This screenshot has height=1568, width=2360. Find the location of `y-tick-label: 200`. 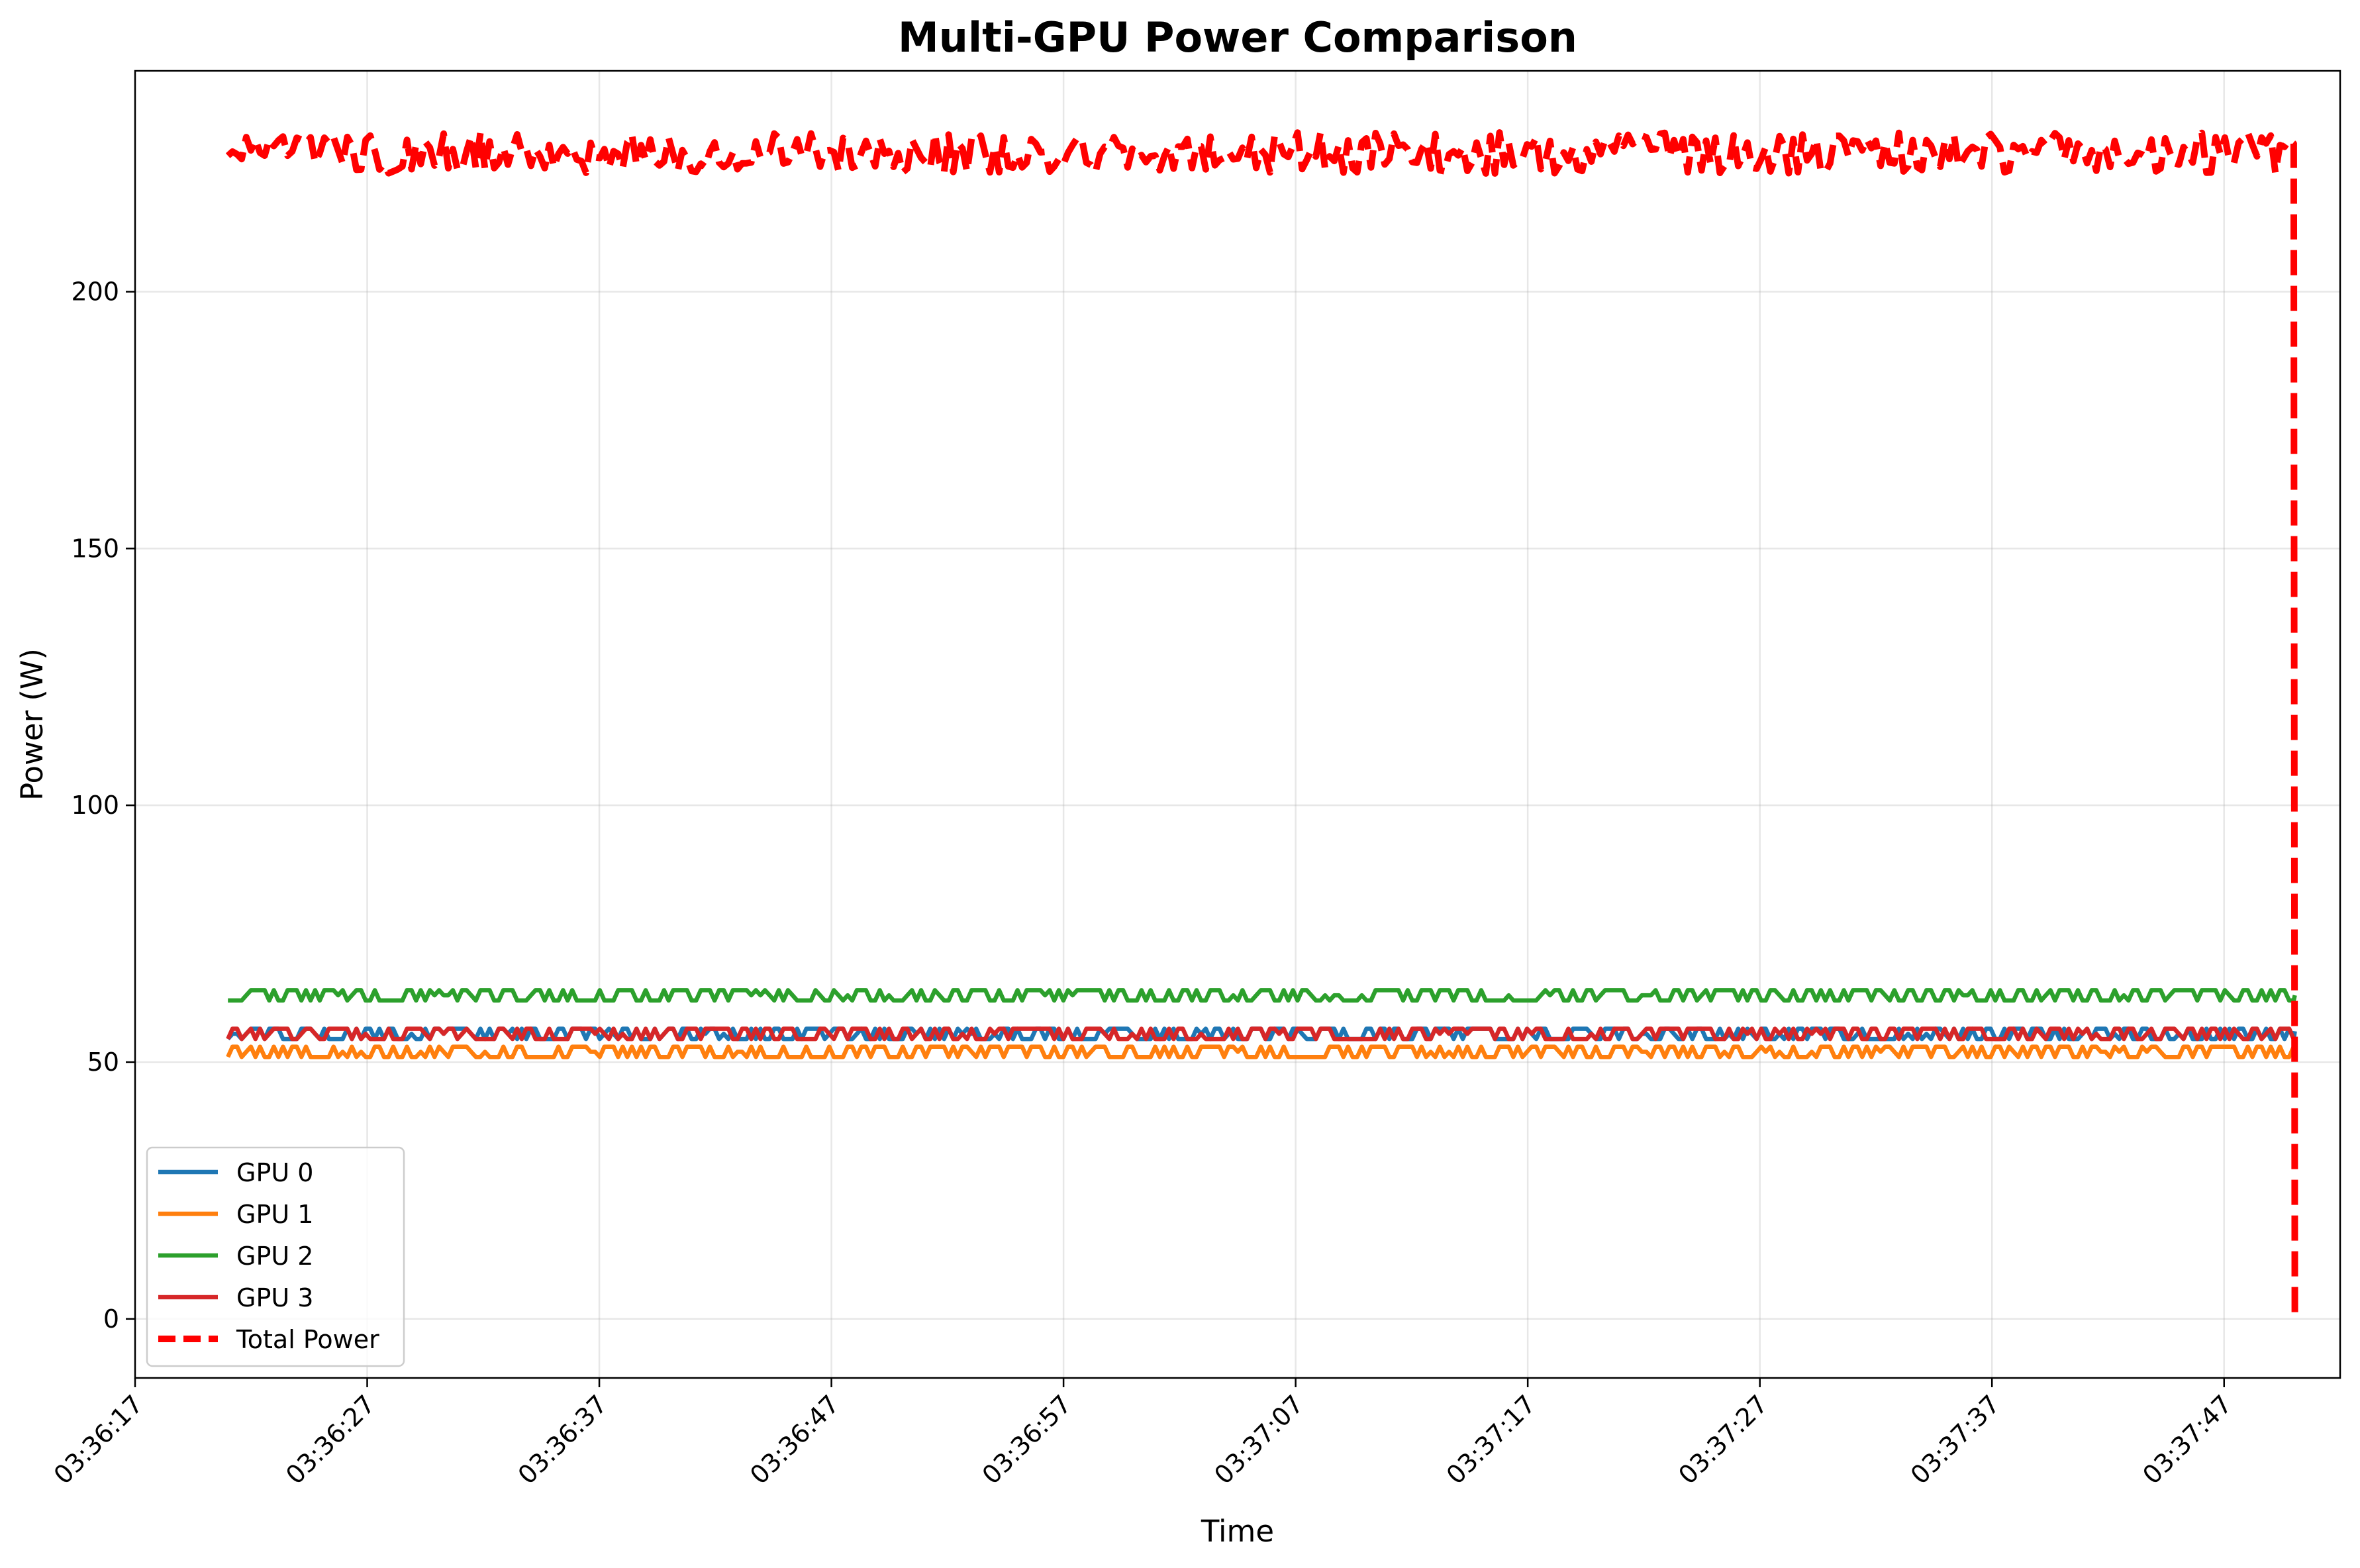

y-tick-label: 200 is located at coordinates (95, 292).